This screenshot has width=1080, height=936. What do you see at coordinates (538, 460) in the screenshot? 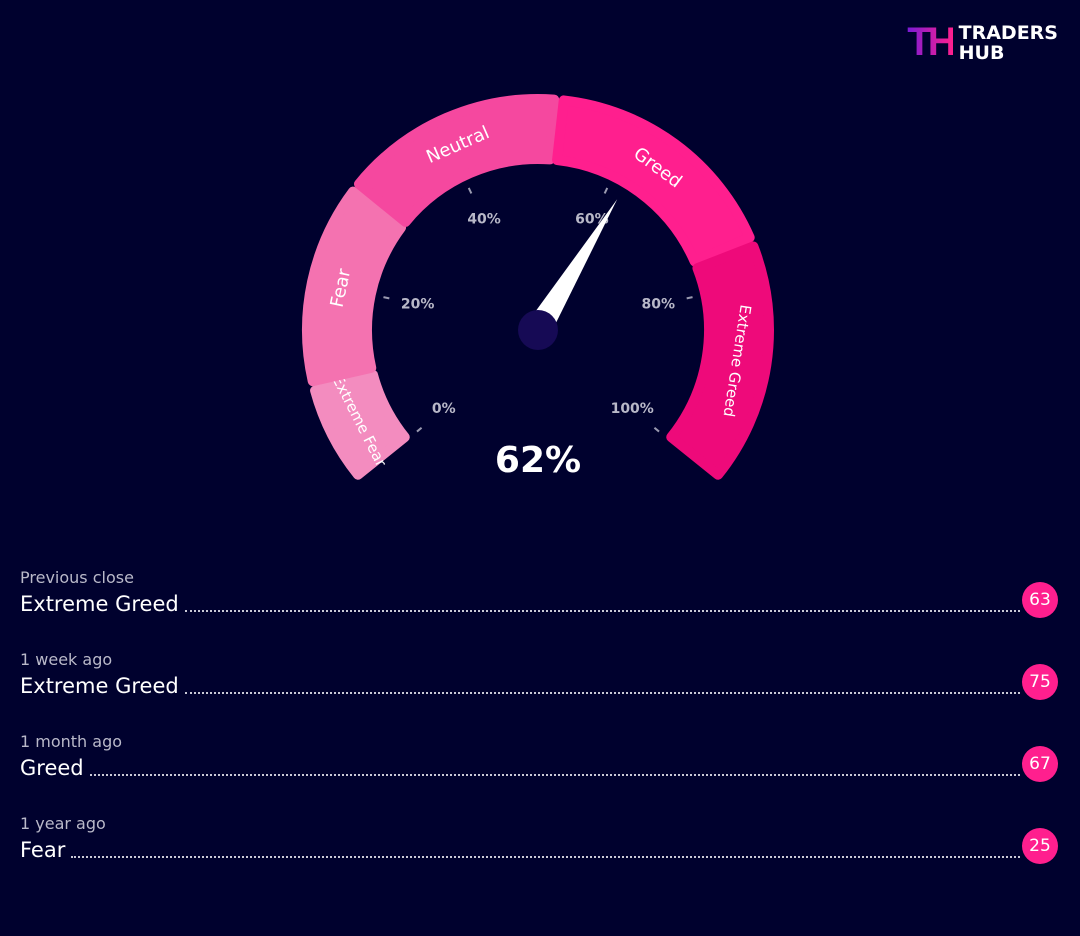
I see `gauge-value: 62%` at bounding box center [538, 460].